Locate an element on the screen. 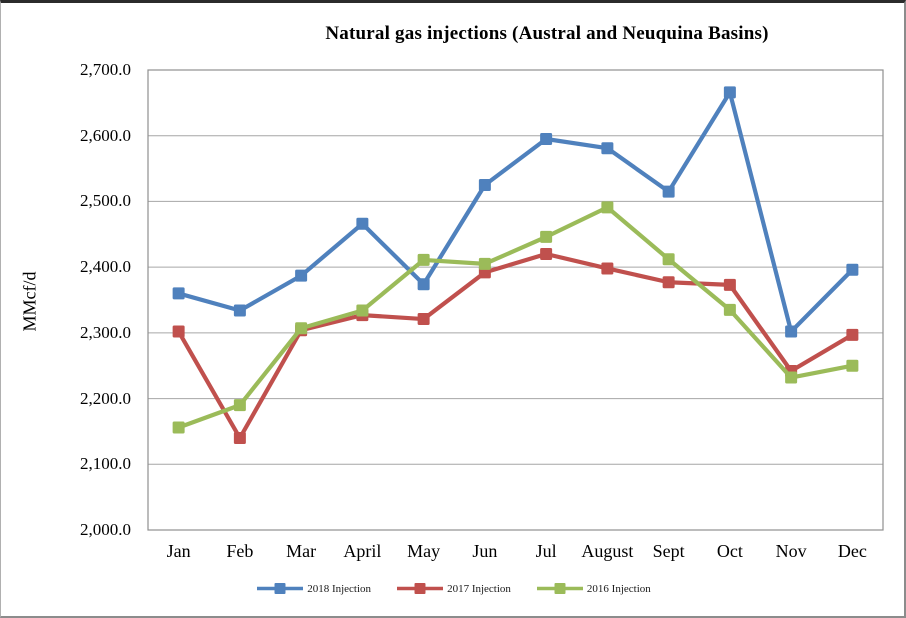 The height and width of the screenshot is (618, 906). x-tick-label-mar: Mar is located at coordinates (301, 551).